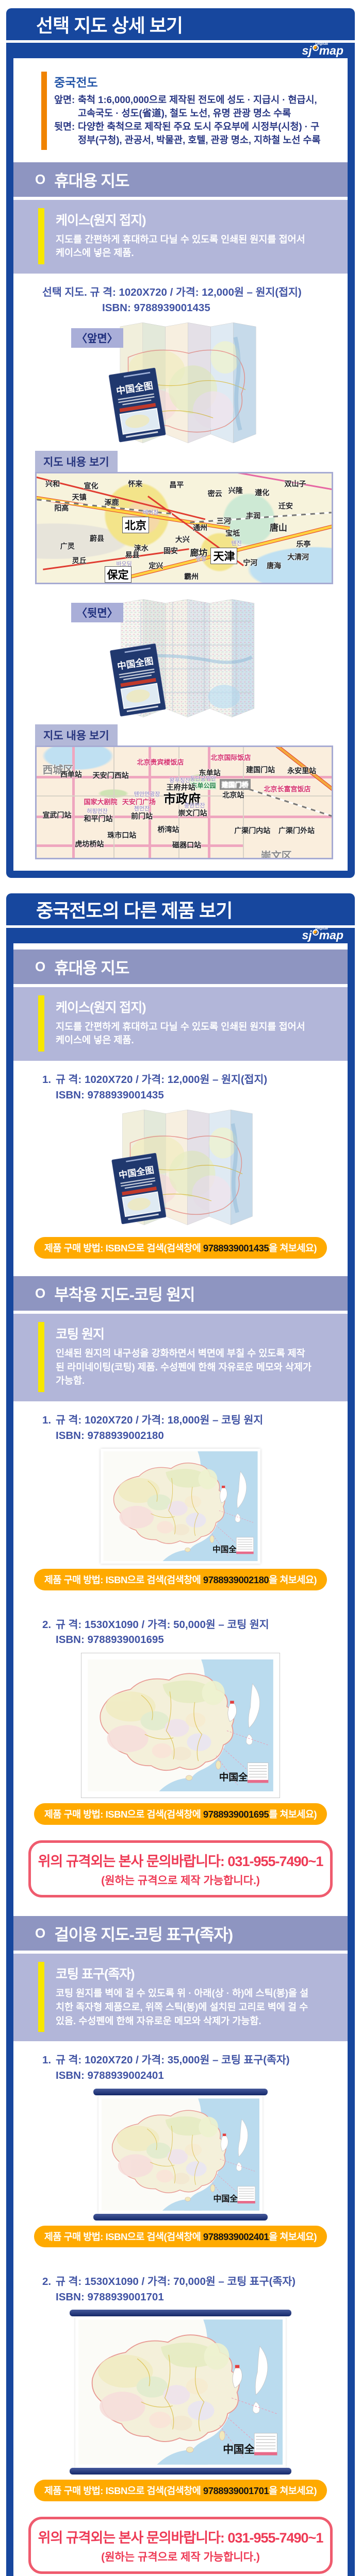 This screenshot has height=2576, width=361. Describe the element at coordinates (71, 774) in the screenshot. I see `map-label: 西单站` at that location.